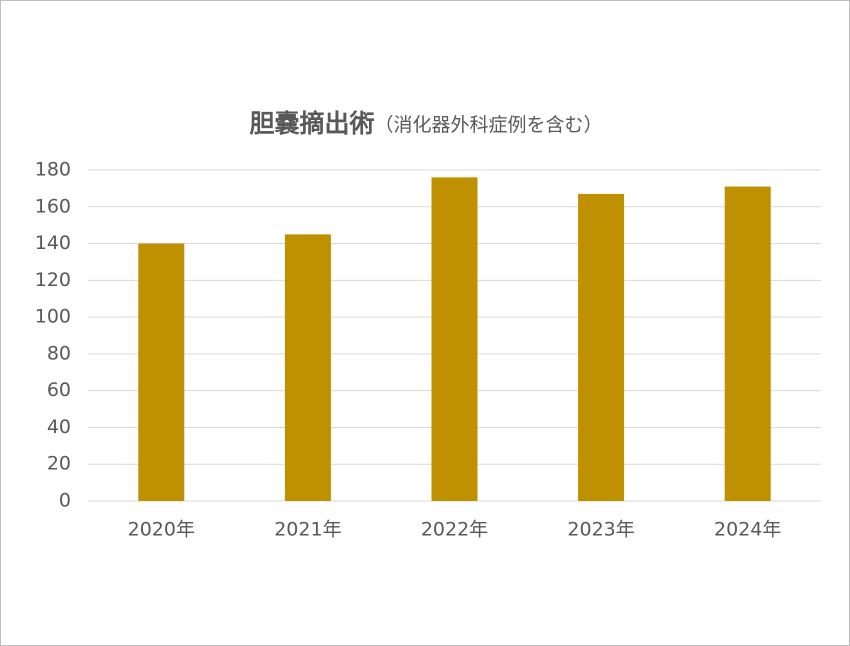  I want to click on x-tick-label: 2021年, so click(307, 530).